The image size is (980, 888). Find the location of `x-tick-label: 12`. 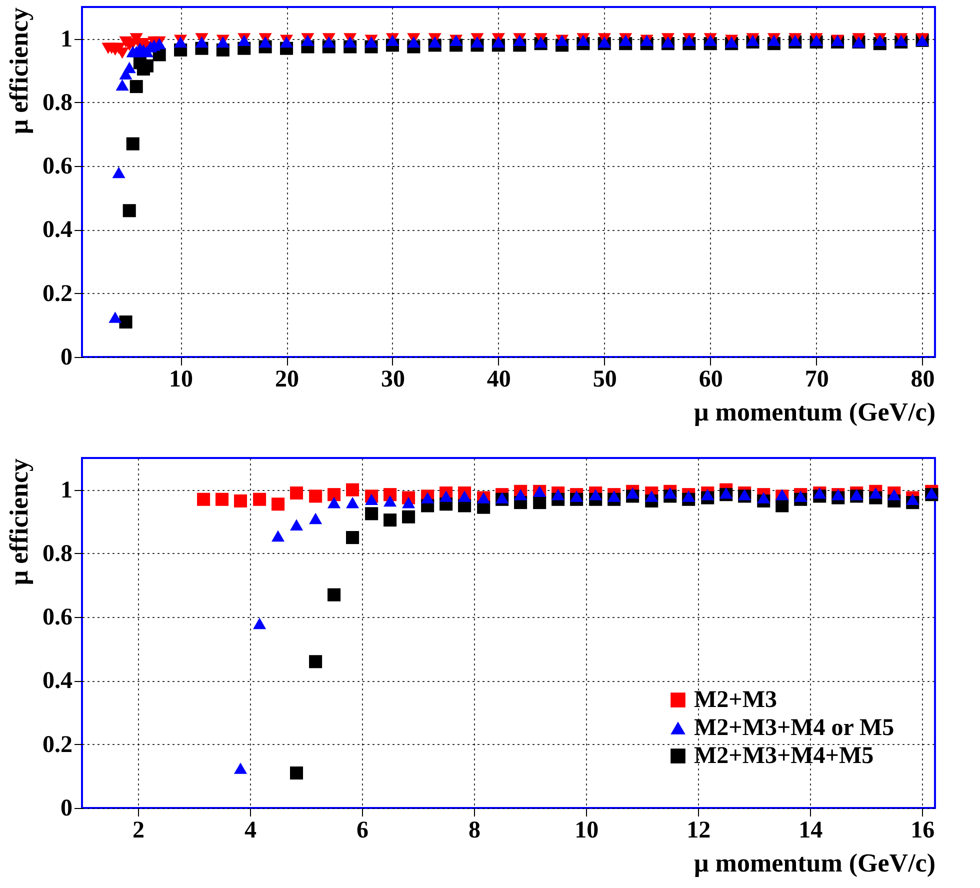

x-tick-label: 12 is located at coordinates (698, 831).